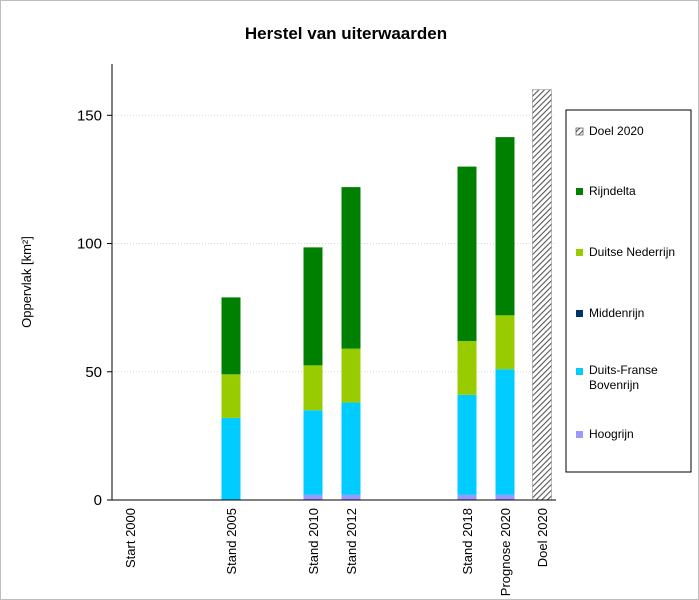  Describe the element at coordinates (612, 191) in the screenshot. I see `legend-label: Rijndelta` at that location.